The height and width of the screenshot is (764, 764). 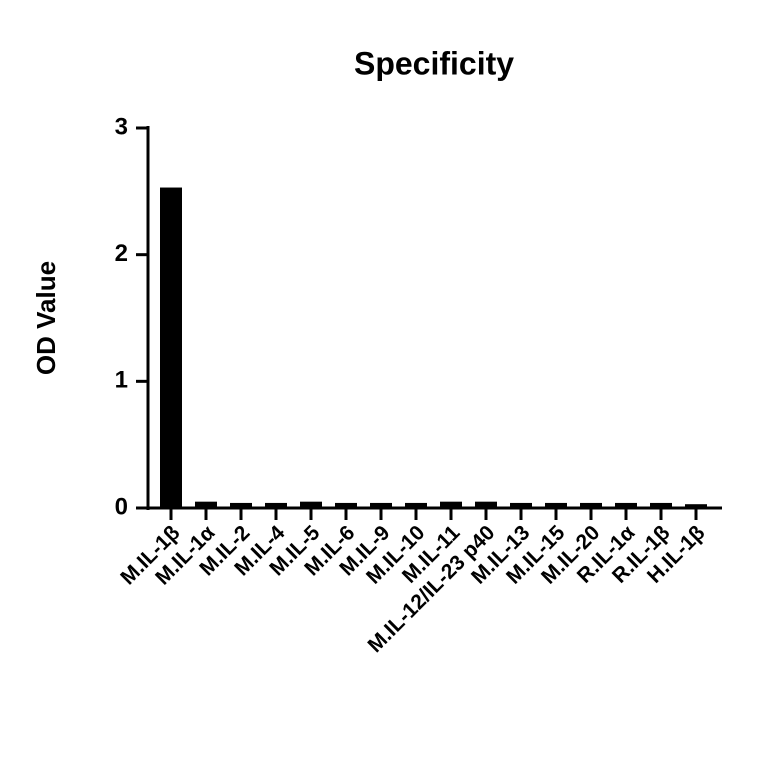 What do you see at coordinates (434, 63) in the screenshot?
I see `chart-title: Specificity` at bounding box center [434, 63].